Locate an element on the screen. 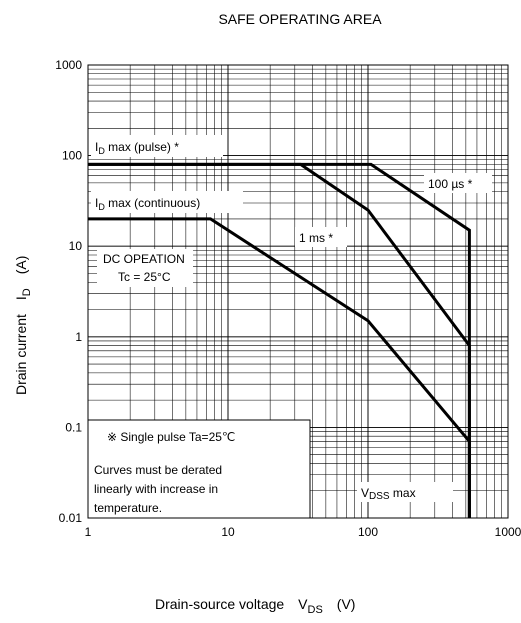 This screenshot has width=521, height=623. x-tick-label: 100 is located at coordinates (368, 532).